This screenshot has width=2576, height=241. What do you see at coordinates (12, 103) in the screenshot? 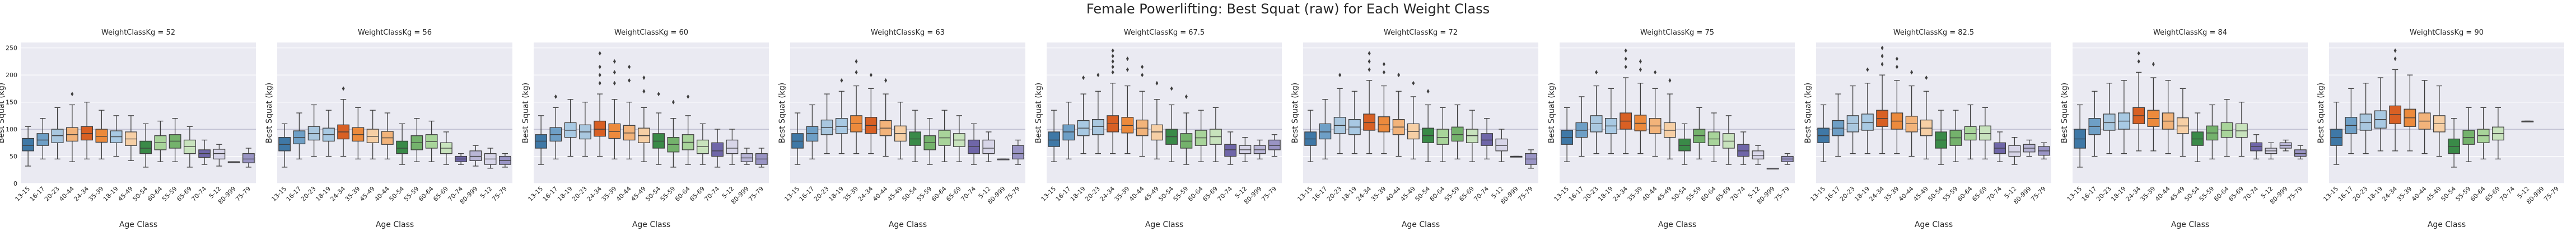
I see `y-tick-label: 150` at bounding box center [12, 103].